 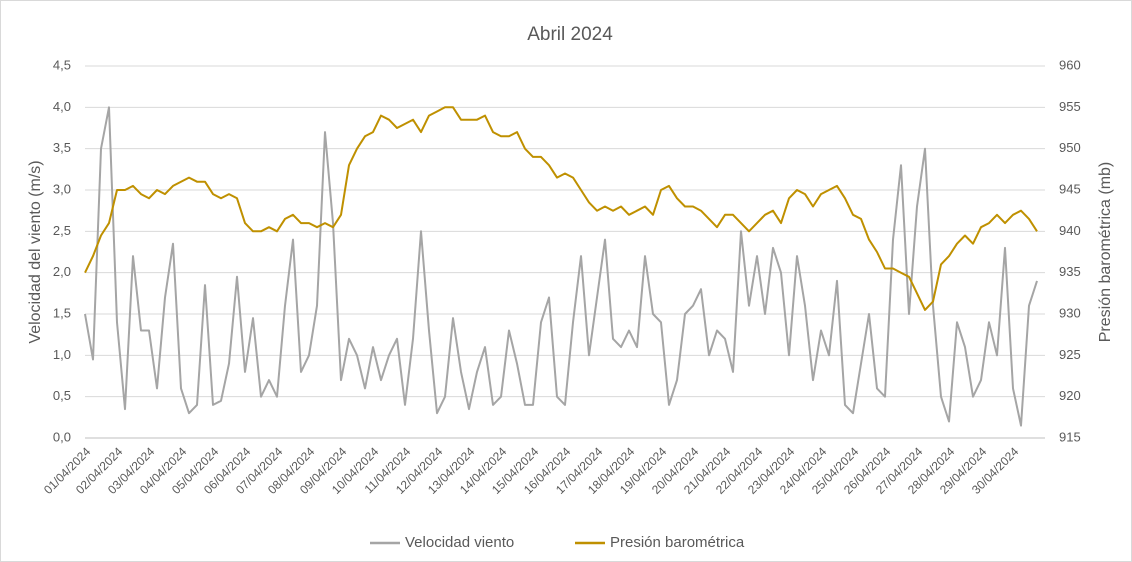 I want to click on y2-tick-label: 950, so click(x=1070, y=147).